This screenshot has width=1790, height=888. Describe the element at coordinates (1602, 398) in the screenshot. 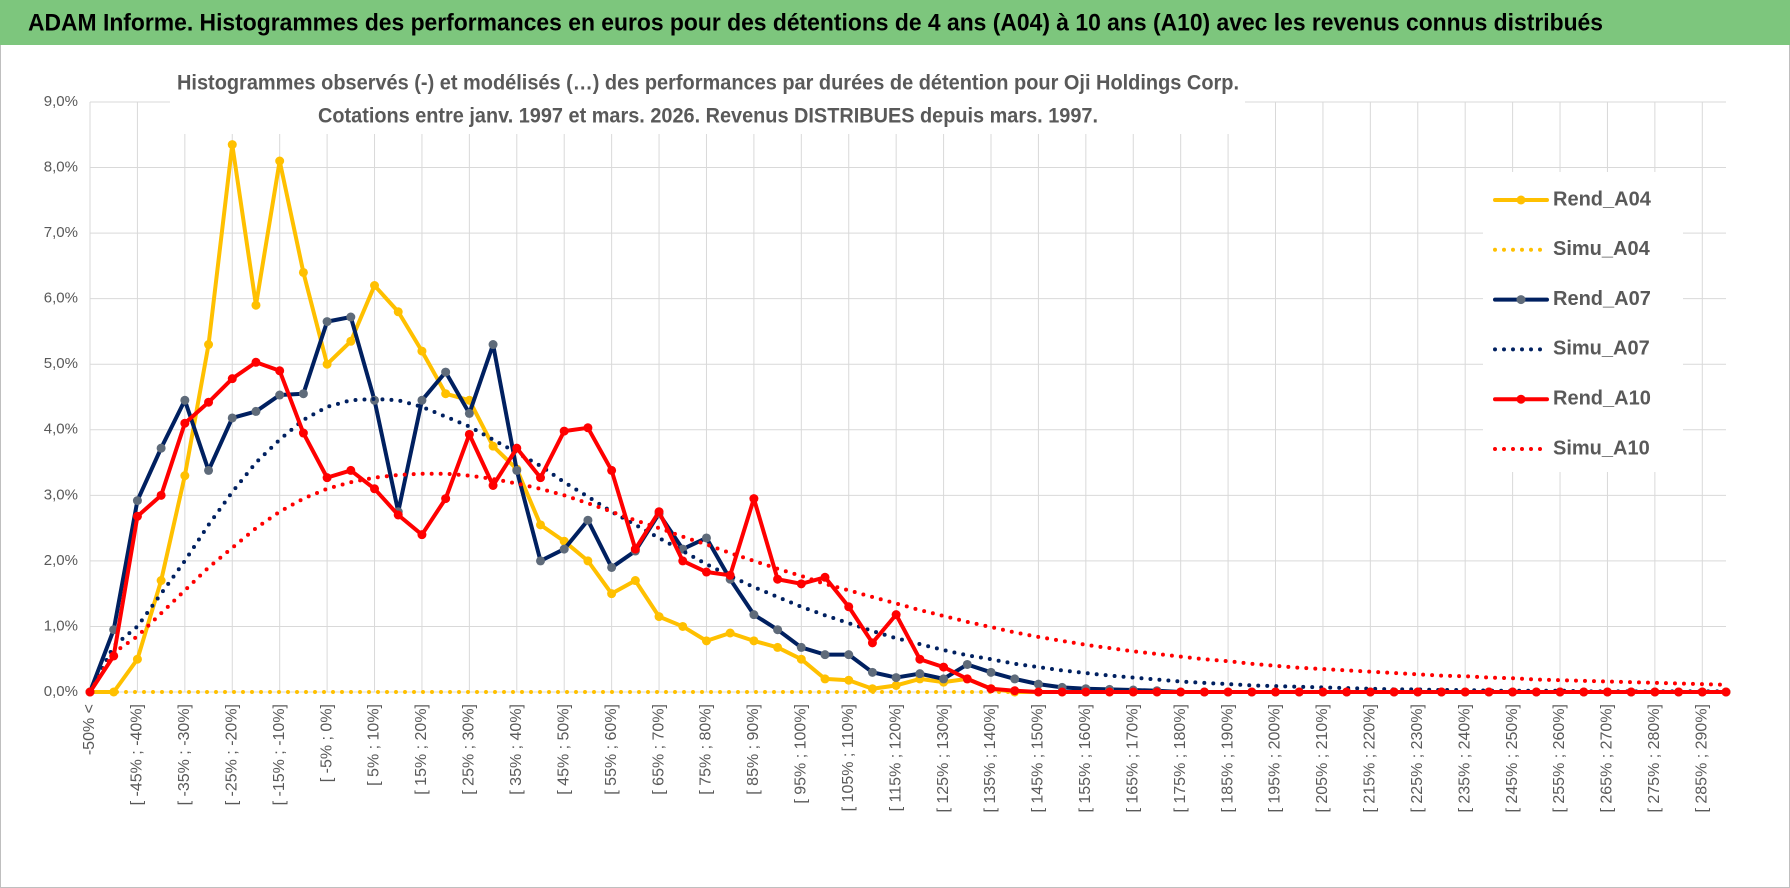

I see `legend-label: Rend_A10` at that location.